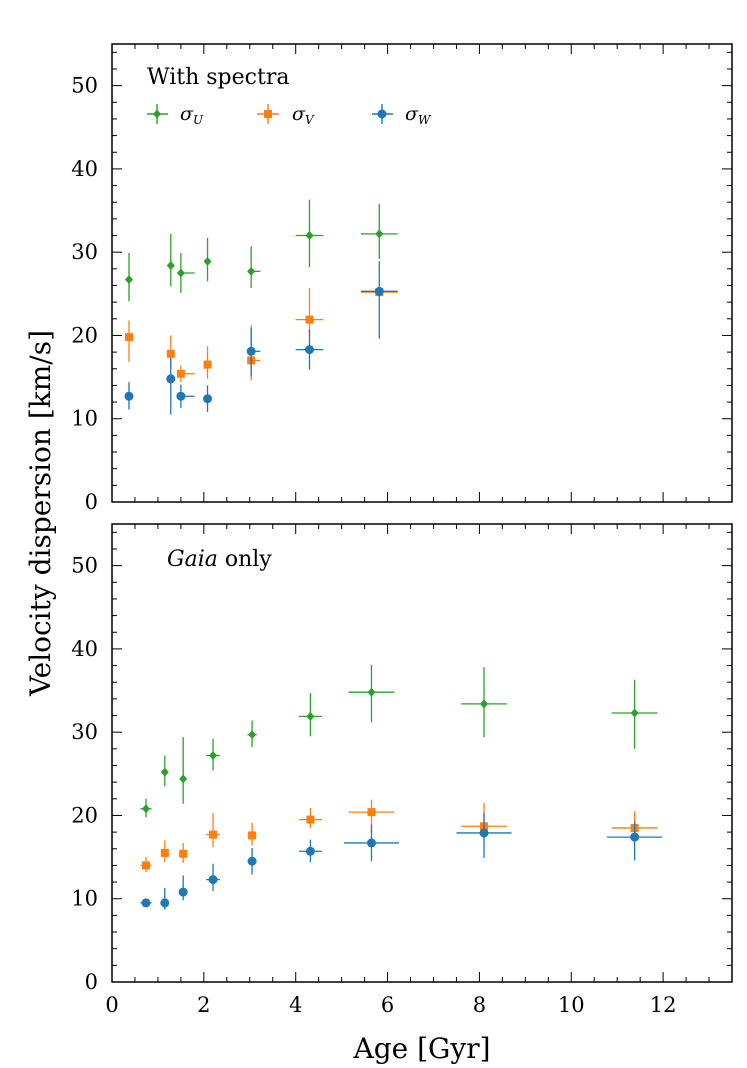  I want to click on x-tick-label: 8, so click(479, 1005).